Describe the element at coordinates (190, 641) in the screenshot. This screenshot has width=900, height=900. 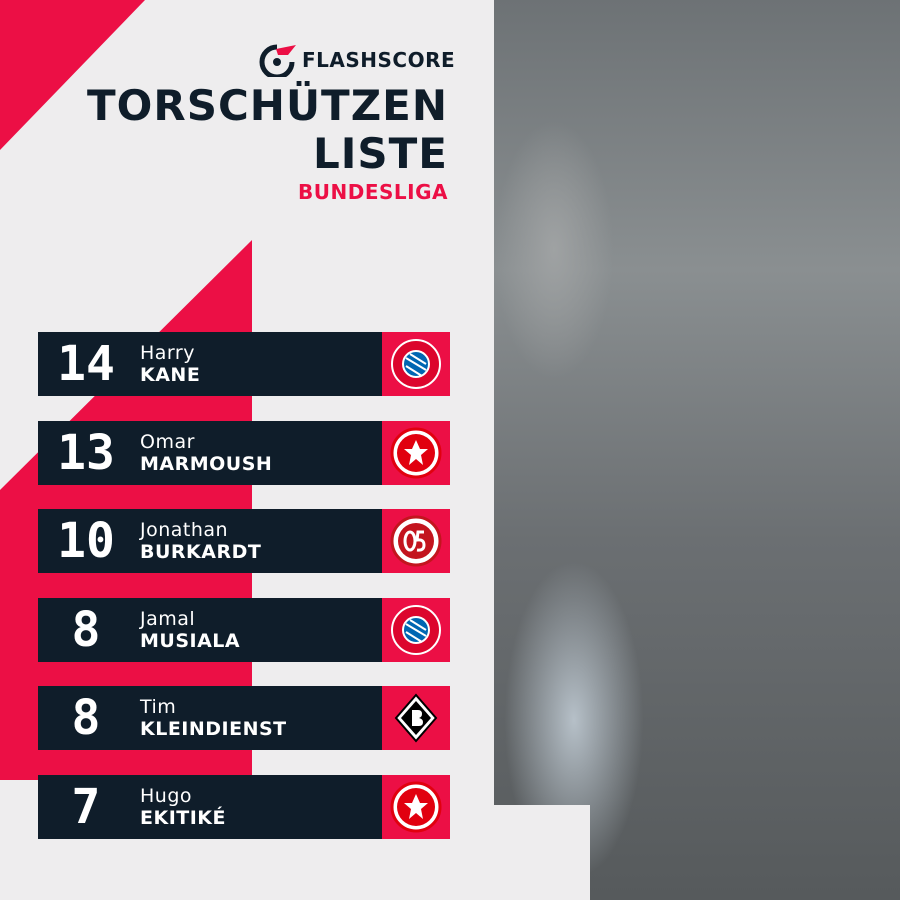
I see `last-name: MUSIALA` at that location.